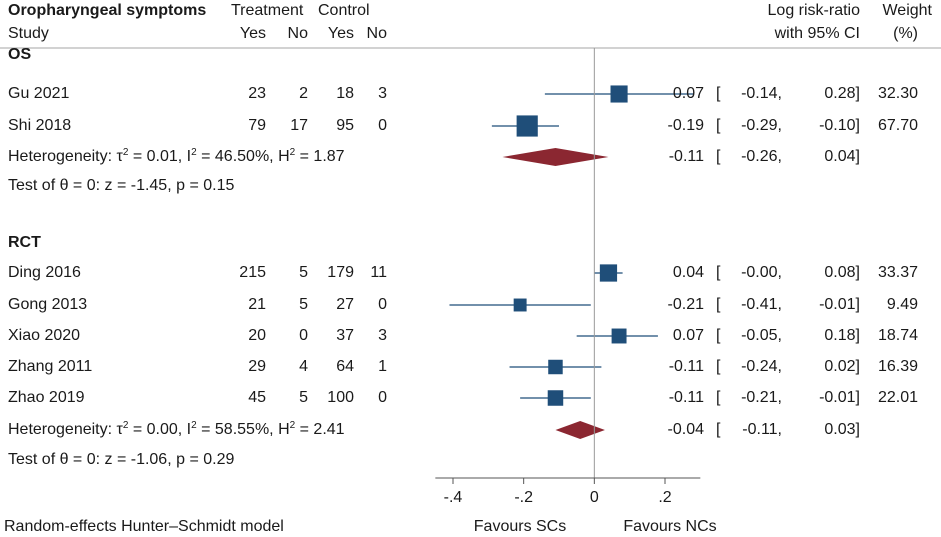  I want to click on ci-lower: -0.41,, so click(761, 304).